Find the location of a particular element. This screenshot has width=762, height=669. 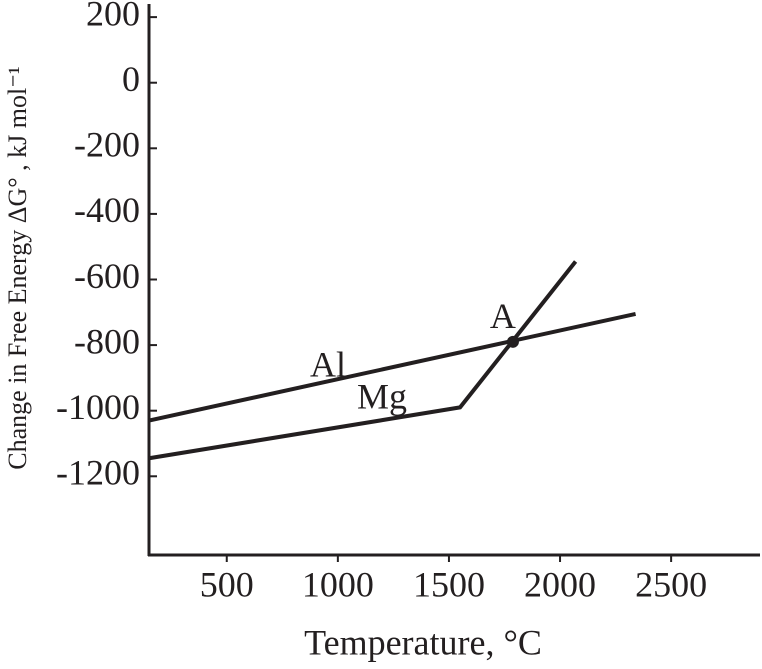

y-tick-label: 200 is located at coordinates (113, 16).